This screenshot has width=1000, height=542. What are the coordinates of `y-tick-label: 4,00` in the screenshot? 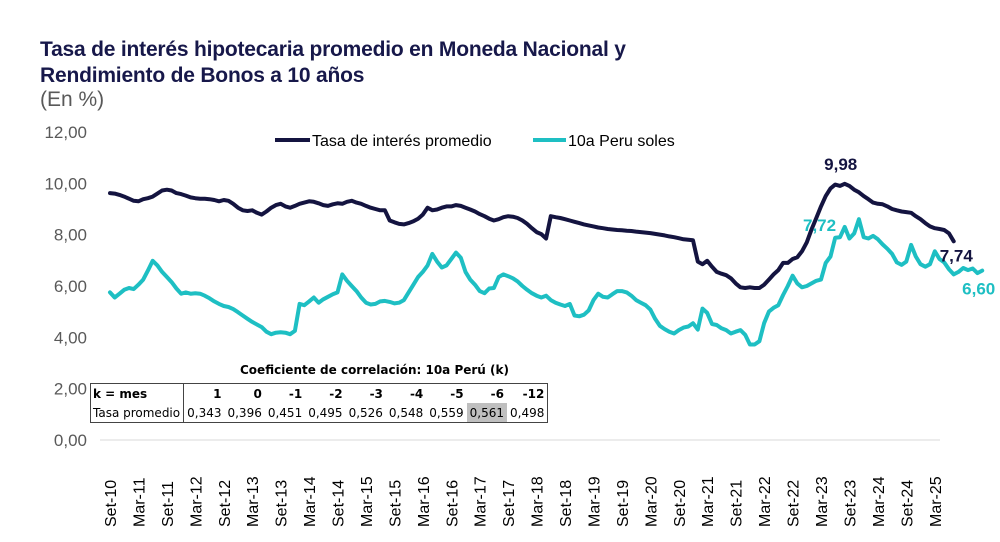 It's located at (70, 337).